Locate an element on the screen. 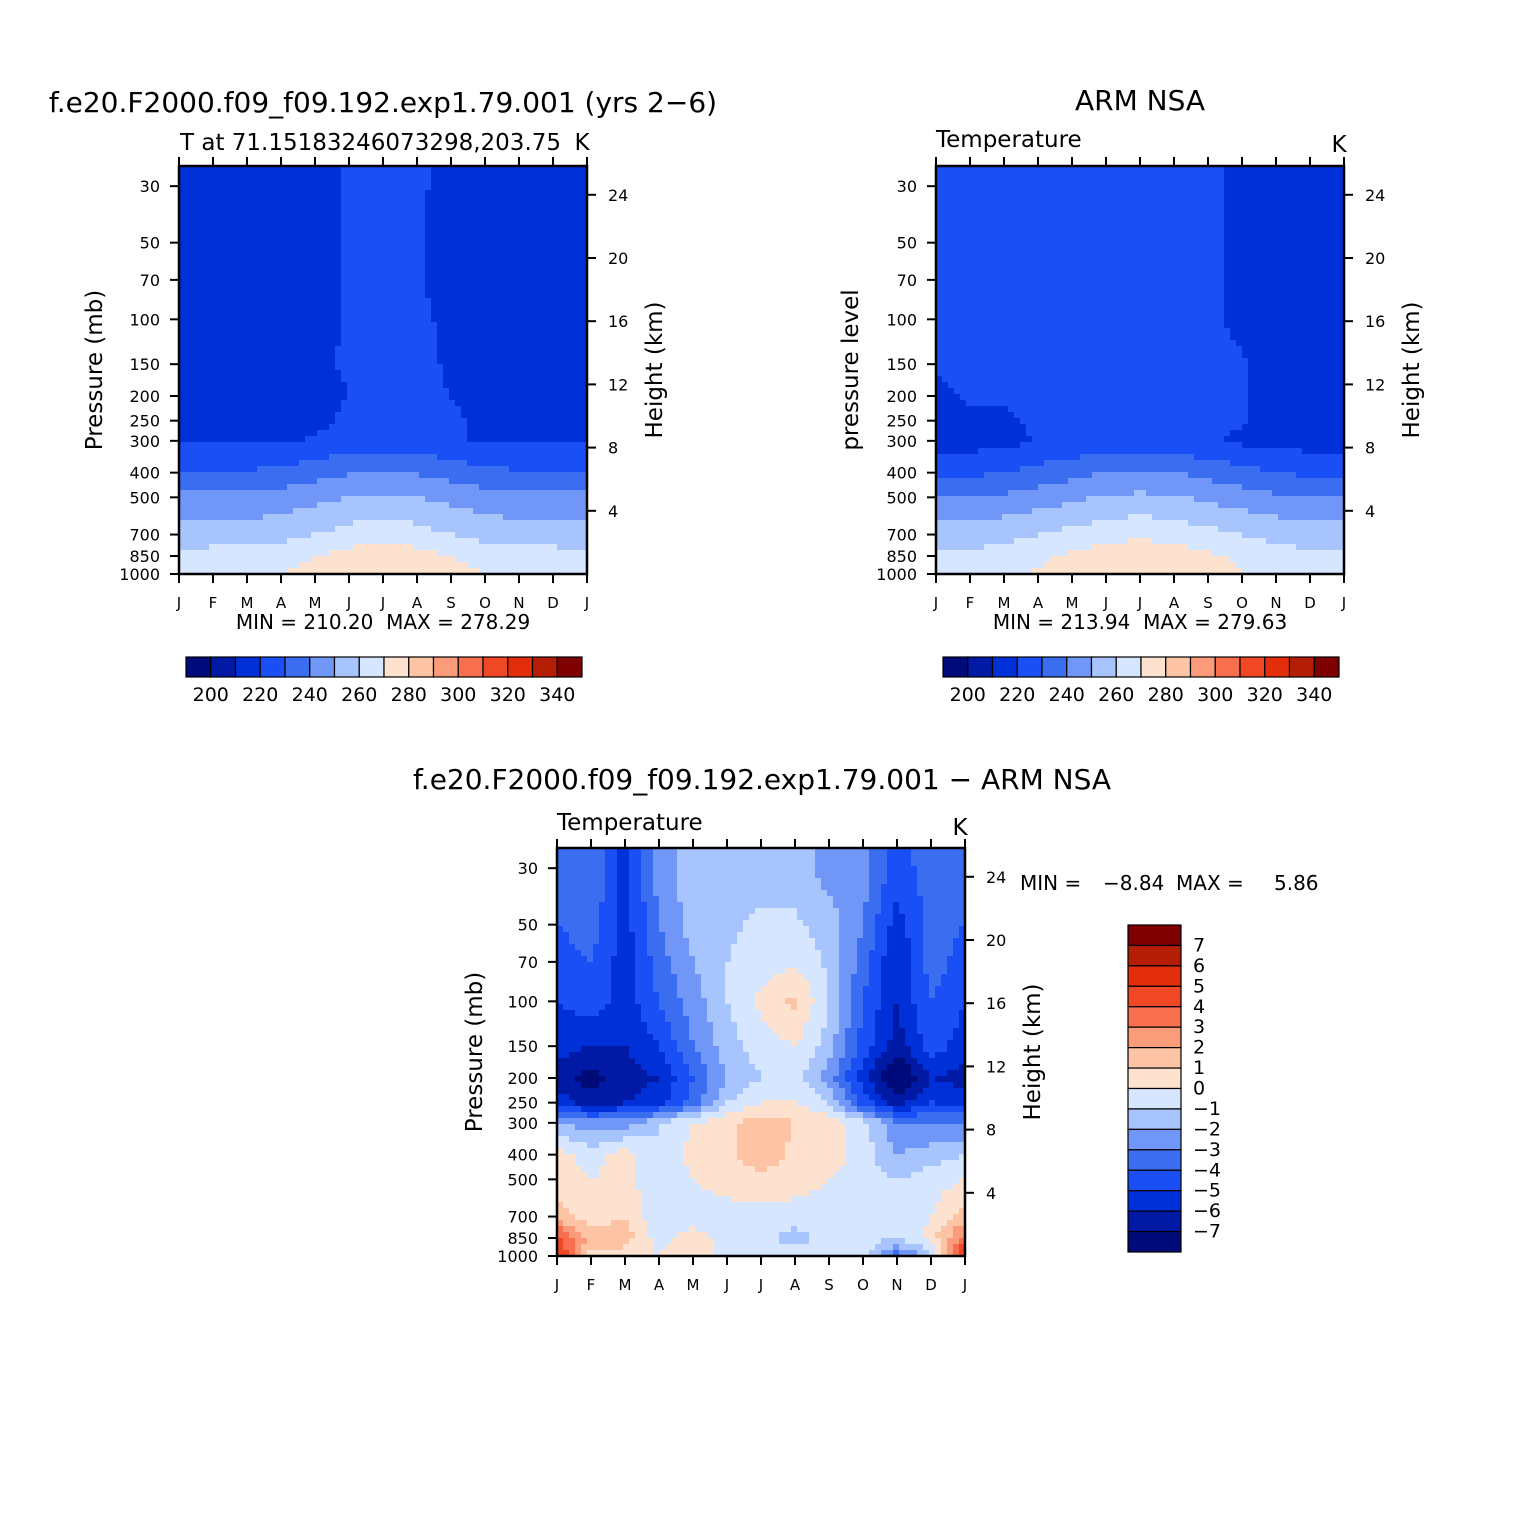 The image size is (1524, 1524). y2-tick-label: 12 is located at coordinates (618, 384).